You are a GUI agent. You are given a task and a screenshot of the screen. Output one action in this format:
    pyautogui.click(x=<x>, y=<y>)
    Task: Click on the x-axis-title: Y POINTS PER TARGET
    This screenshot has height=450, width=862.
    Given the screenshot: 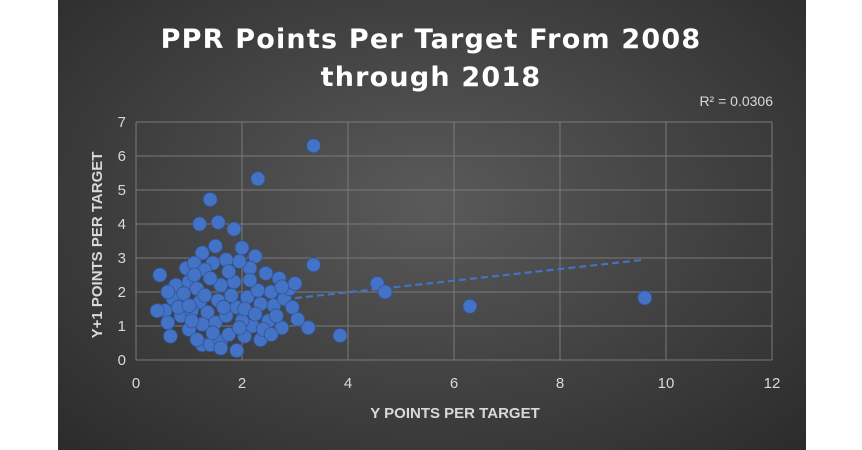 What is the action you would take?
    pyautogui.click(x=454, y=413)
    